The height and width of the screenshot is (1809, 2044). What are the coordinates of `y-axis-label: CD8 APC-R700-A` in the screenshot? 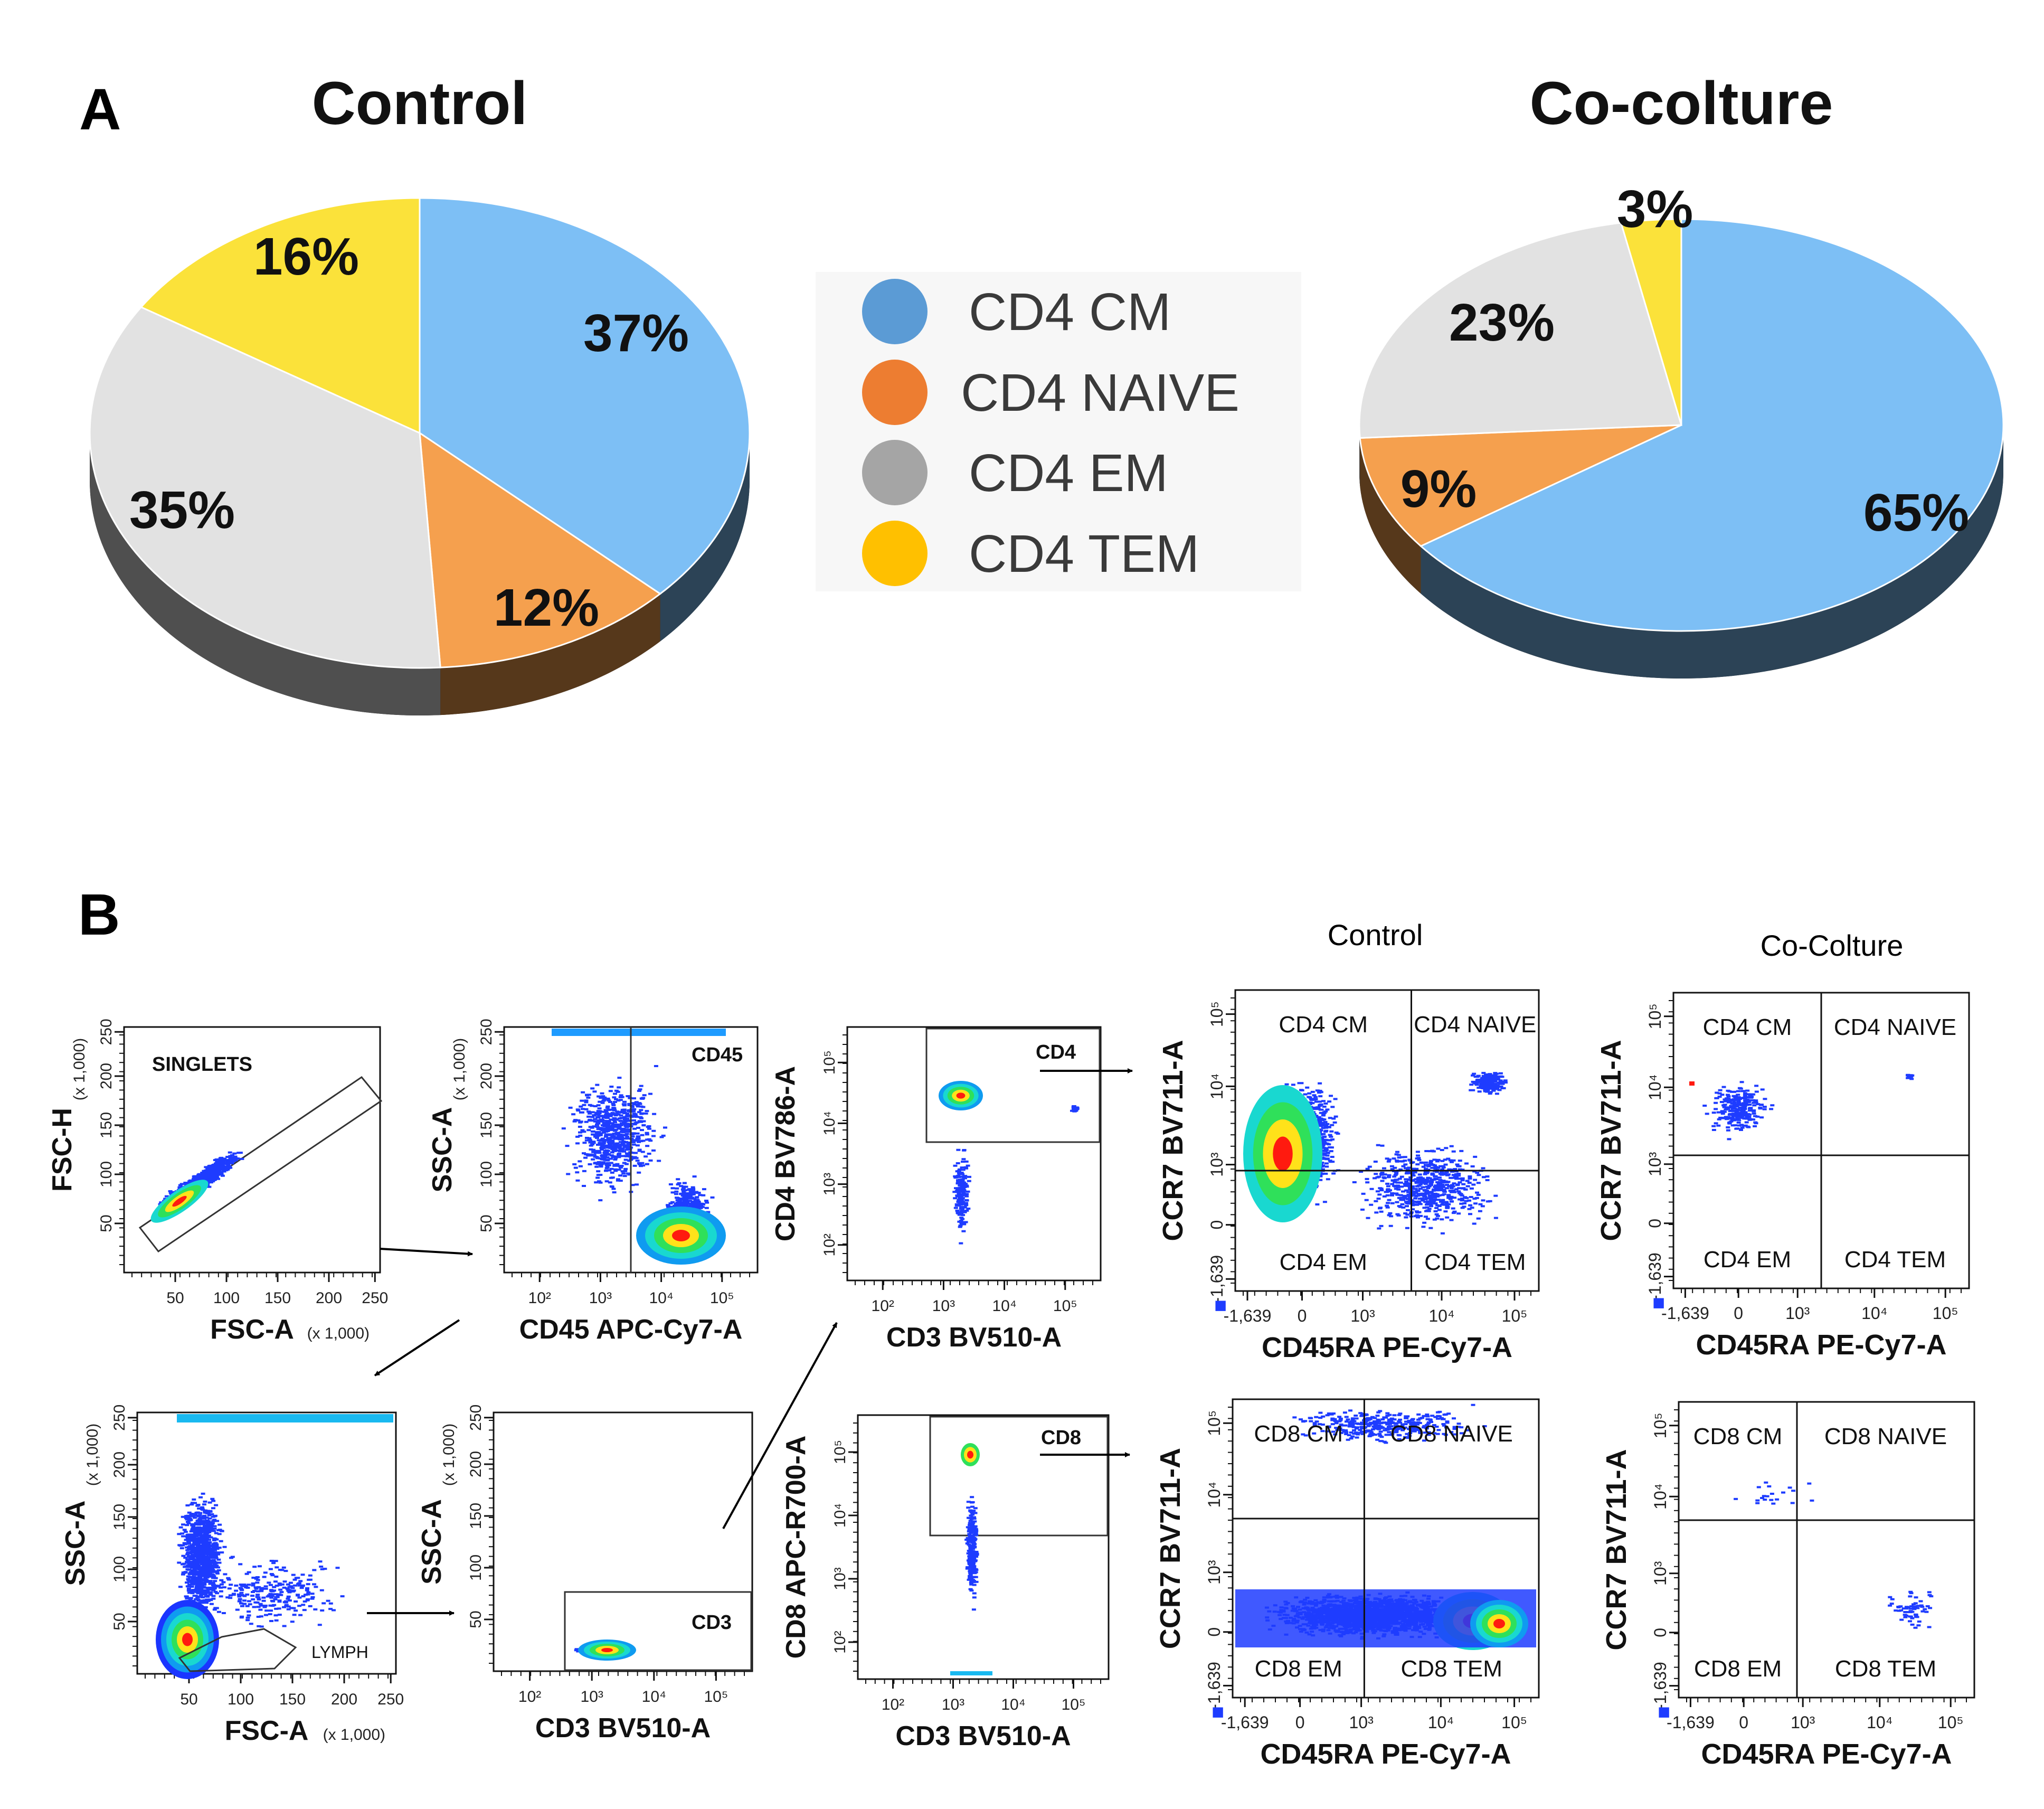 It's located at (796, 1547).